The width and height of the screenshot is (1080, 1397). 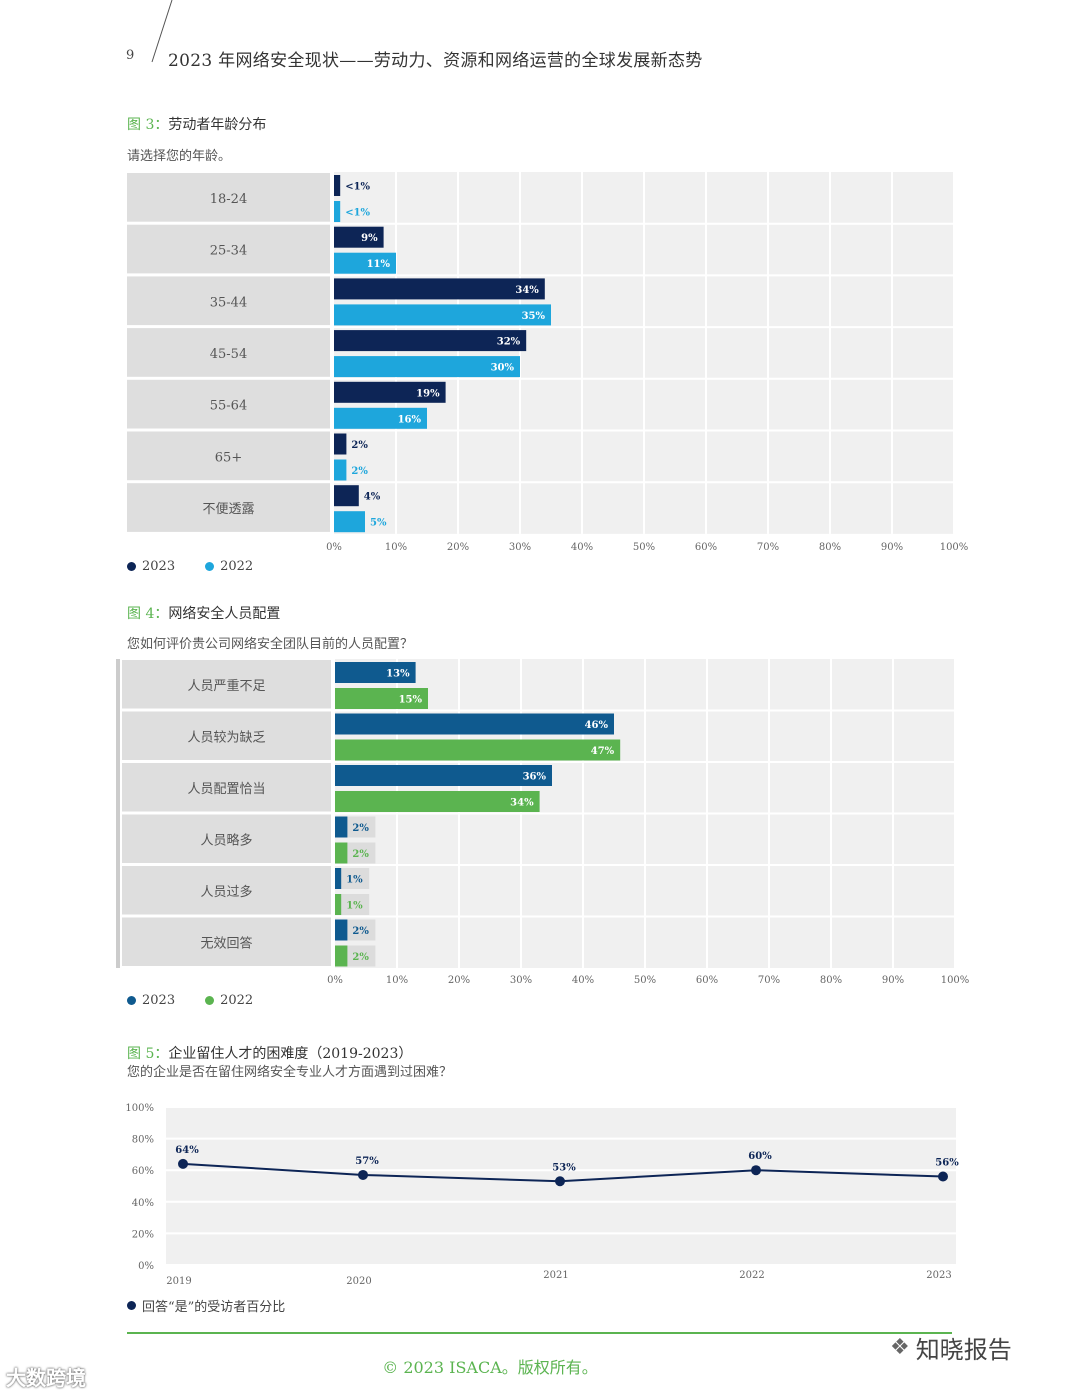 I want to click on category-label: 35-44, so click(x=228, y=302).